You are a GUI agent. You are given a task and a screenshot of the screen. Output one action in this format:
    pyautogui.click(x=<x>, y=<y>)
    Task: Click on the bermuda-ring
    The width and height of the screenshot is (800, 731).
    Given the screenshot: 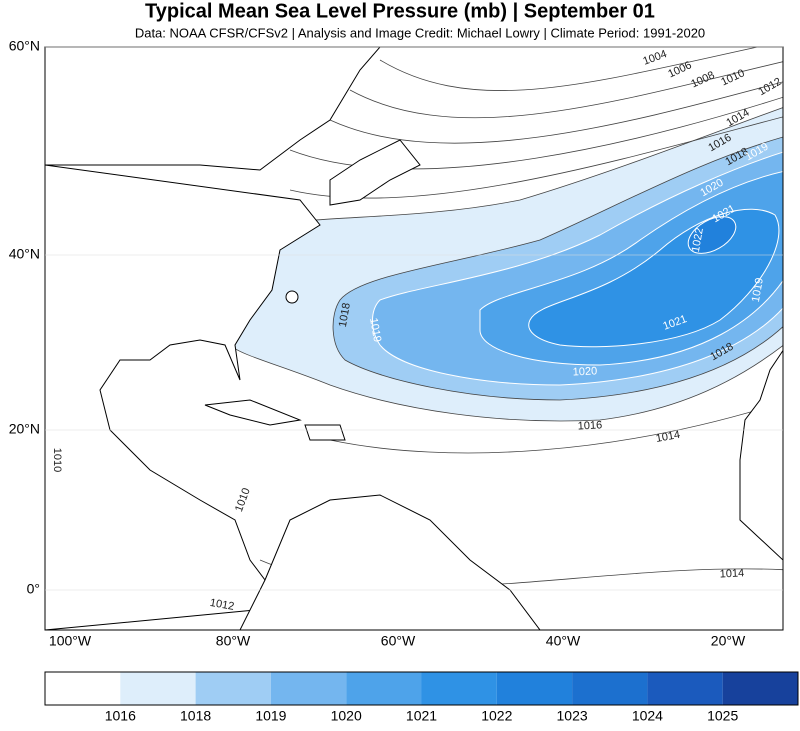 What is the action you would take?
    pyautogui.click(x=292, y=297)
    